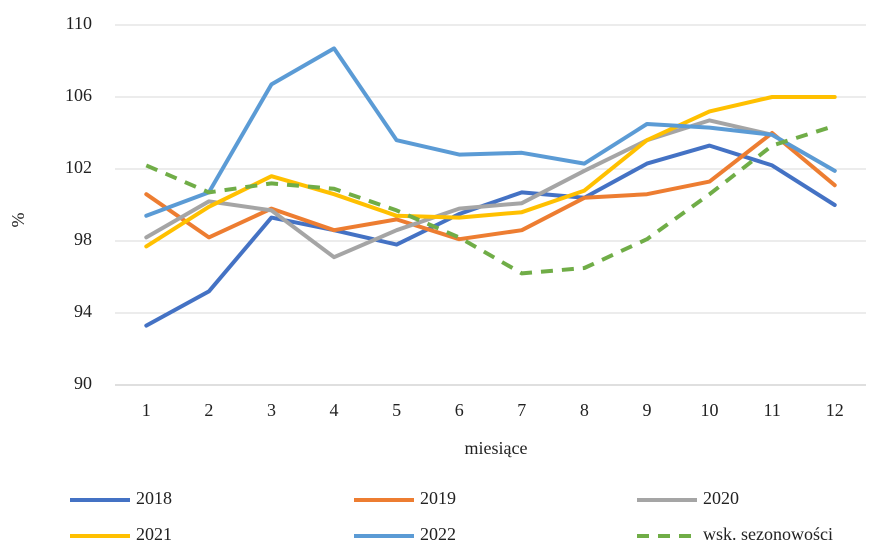 This screenshot has width=873, height=547. I want to click on y-axis-label: %, so click(18, 220).